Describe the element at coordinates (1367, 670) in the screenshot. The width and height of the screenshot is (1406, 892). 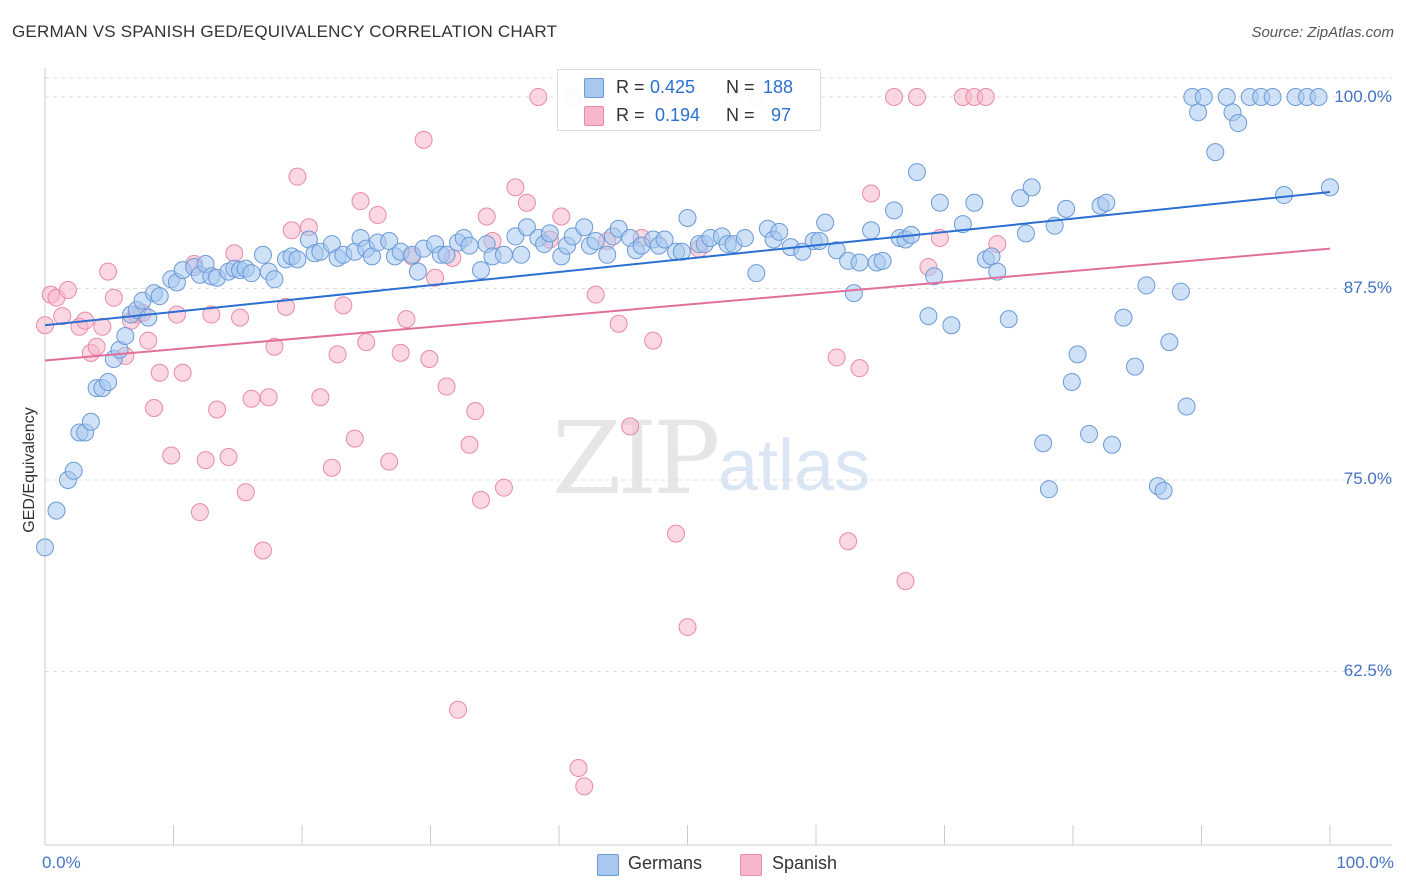
I see `y-tick-62-5: 62.5%` at that location.